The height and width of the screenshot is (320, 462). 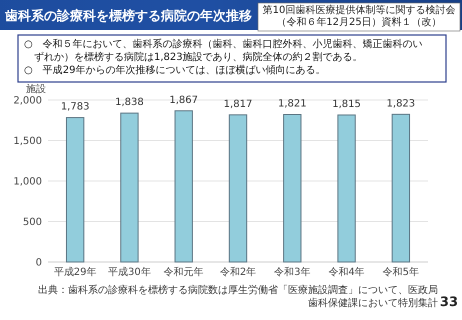 What do you see at coordinates (128, 16) in the screenshot?
I see `chart-title: 歯科系の診療科を標榜する病院の年次推移` at bounding box center [128, 16].